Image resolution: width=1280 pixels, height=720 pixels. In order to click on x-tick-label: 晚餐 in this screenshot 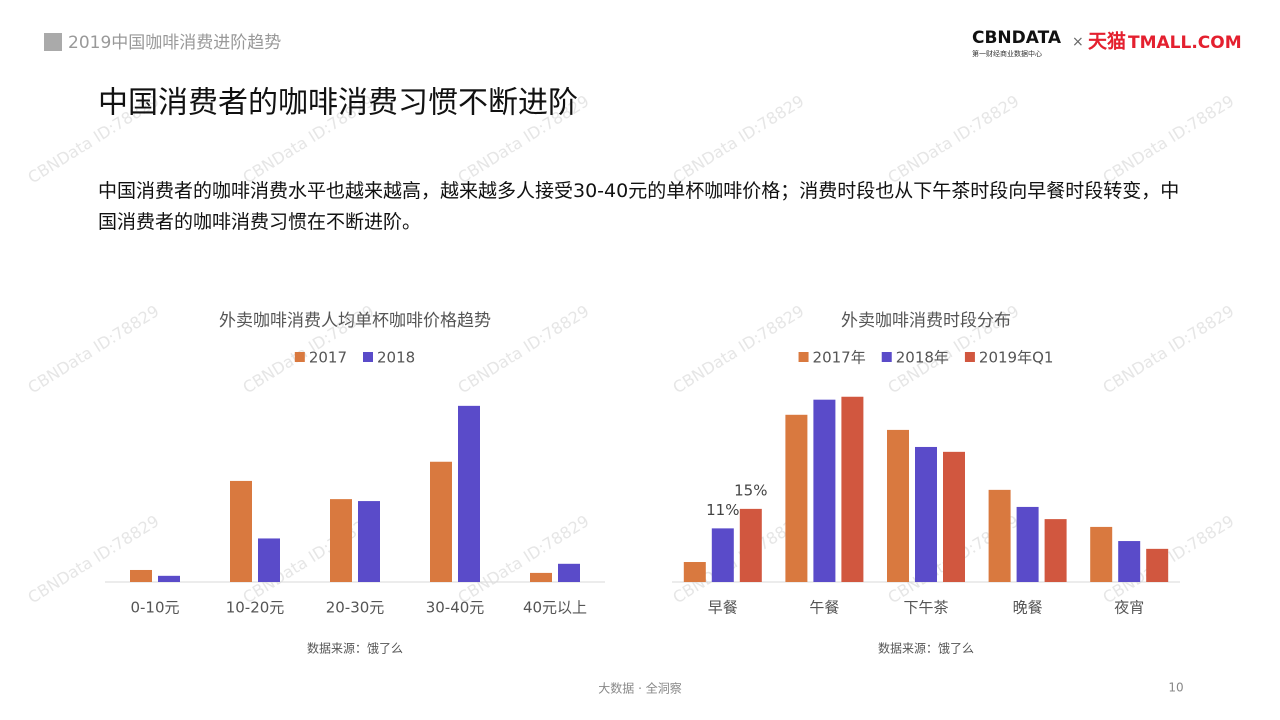, I will do `click(1028, 608)`.